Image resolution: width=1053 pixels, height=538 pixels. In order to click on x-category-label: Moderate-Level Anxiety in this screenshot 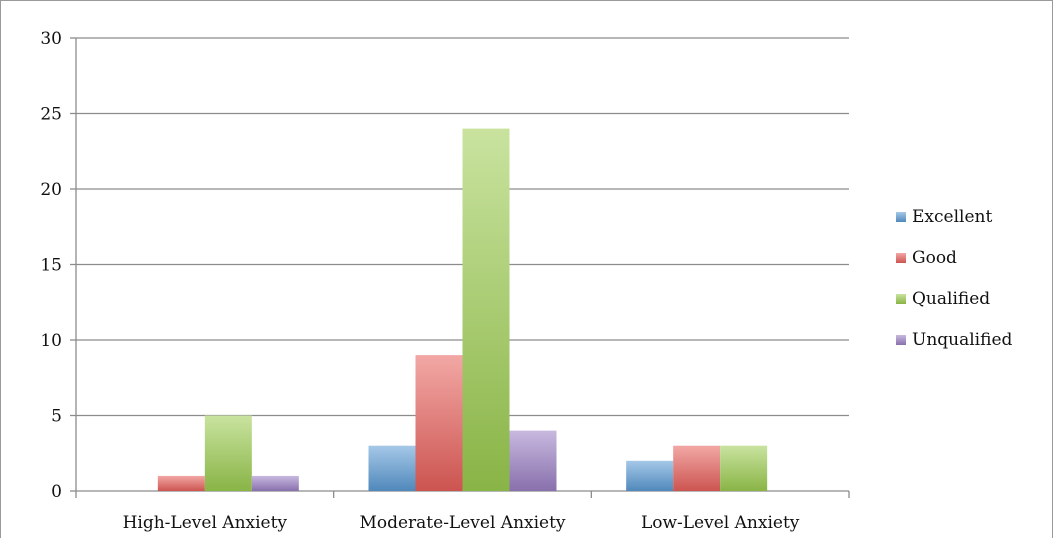, I will do `click(462, 523)`.